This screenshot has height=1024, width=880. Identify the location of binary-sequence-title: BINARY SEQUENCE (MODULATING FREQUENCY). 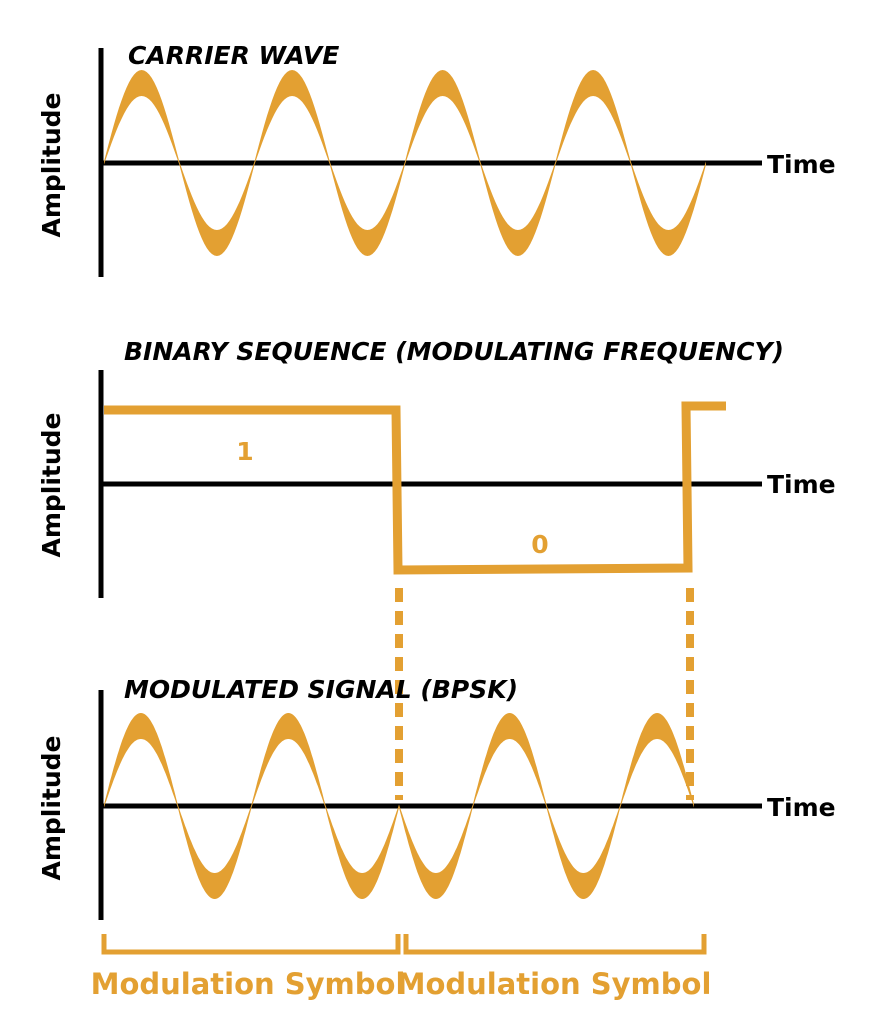
(454, 351).